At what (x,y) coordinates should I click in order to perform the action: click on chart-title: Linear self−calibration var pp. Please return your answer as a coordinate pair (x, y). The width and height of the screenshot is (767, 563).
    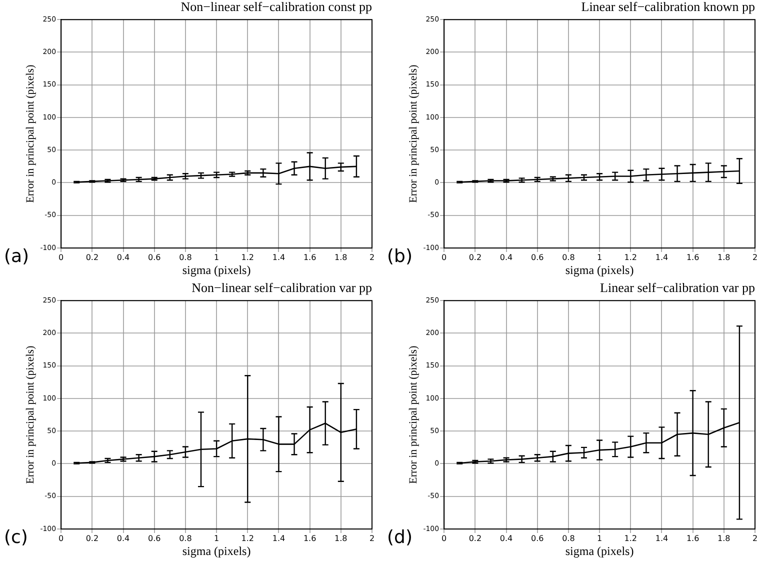
    Looking at the image, I should click on (677, 288).